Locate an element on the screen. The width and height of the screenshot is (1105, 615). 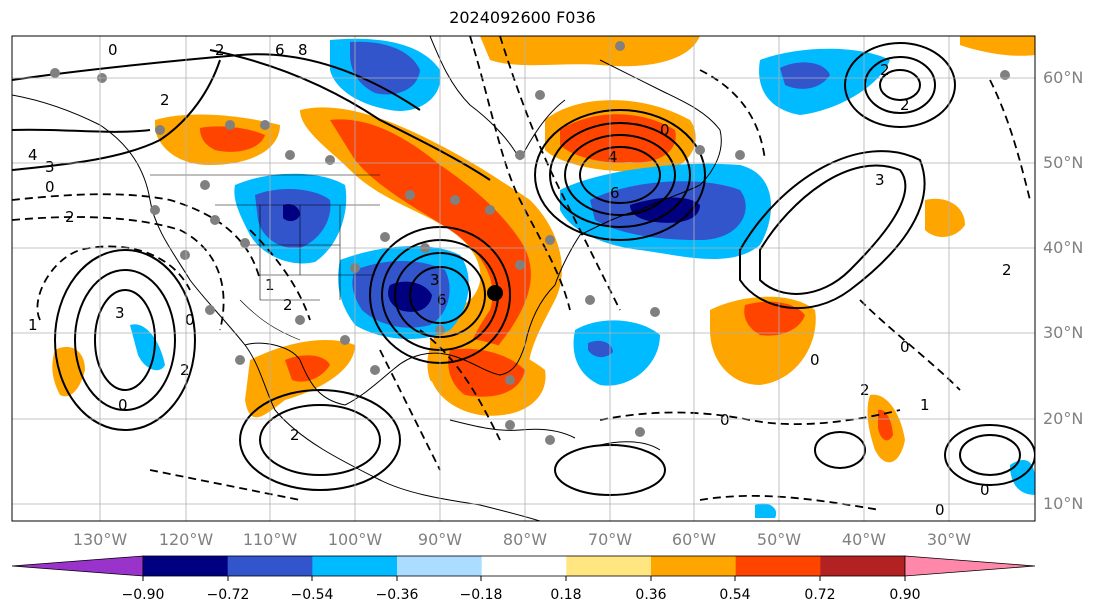
lat-label-20n: 20°N is located at coordinates (1063, 418).